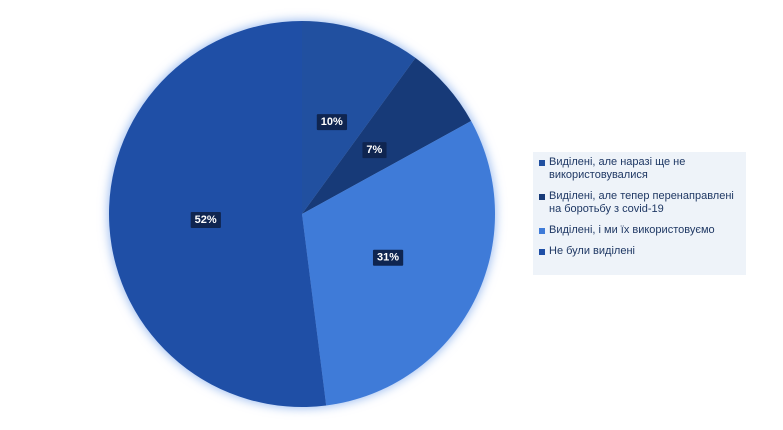  I want to click on data-label: 7%, so click(374, 150).